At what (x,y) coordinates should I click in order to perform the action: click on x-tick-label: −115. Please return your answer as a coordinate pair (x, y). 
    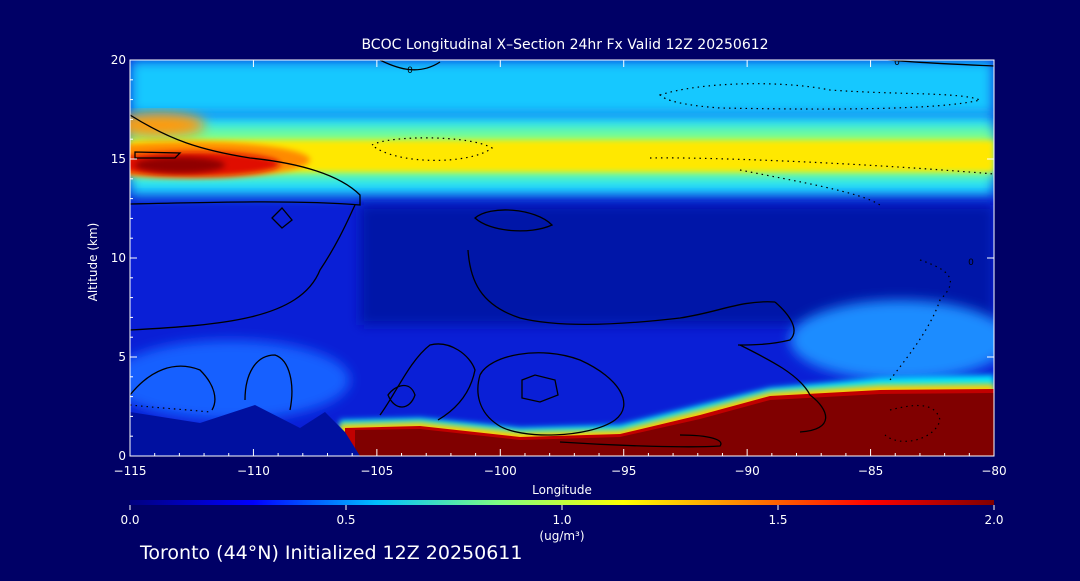
    Looking at the image, I should click on (130, 471).